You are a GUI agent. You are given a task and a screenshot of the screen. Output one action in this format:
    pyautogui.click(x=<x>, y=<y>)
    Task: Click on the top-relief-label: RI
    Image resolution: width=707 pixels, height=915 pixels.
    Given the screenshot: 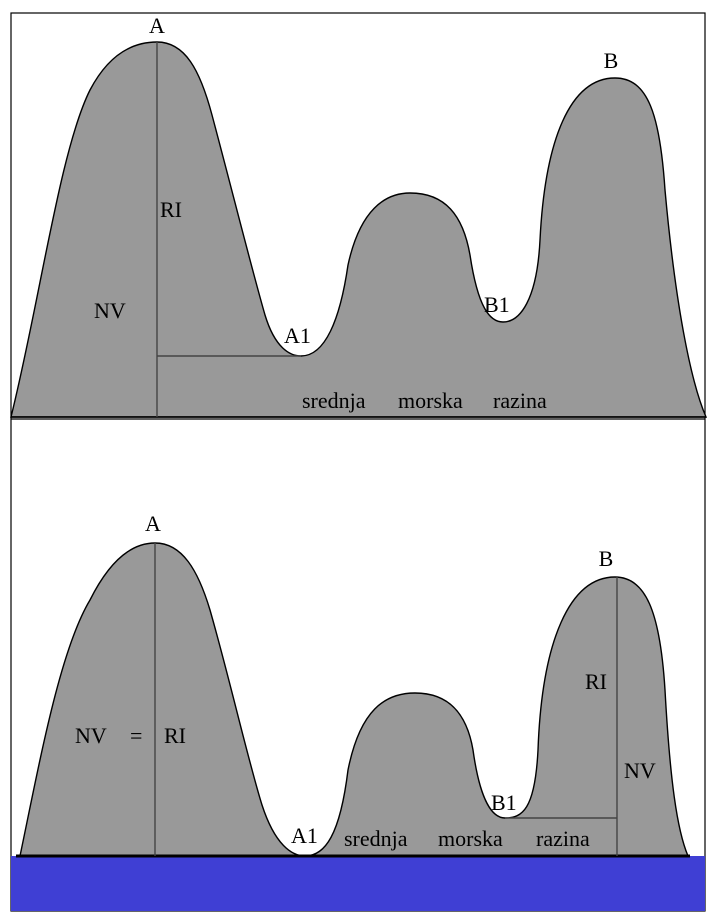 What is the action you would take?
    pyautogui.click(x=171, y=209)
    